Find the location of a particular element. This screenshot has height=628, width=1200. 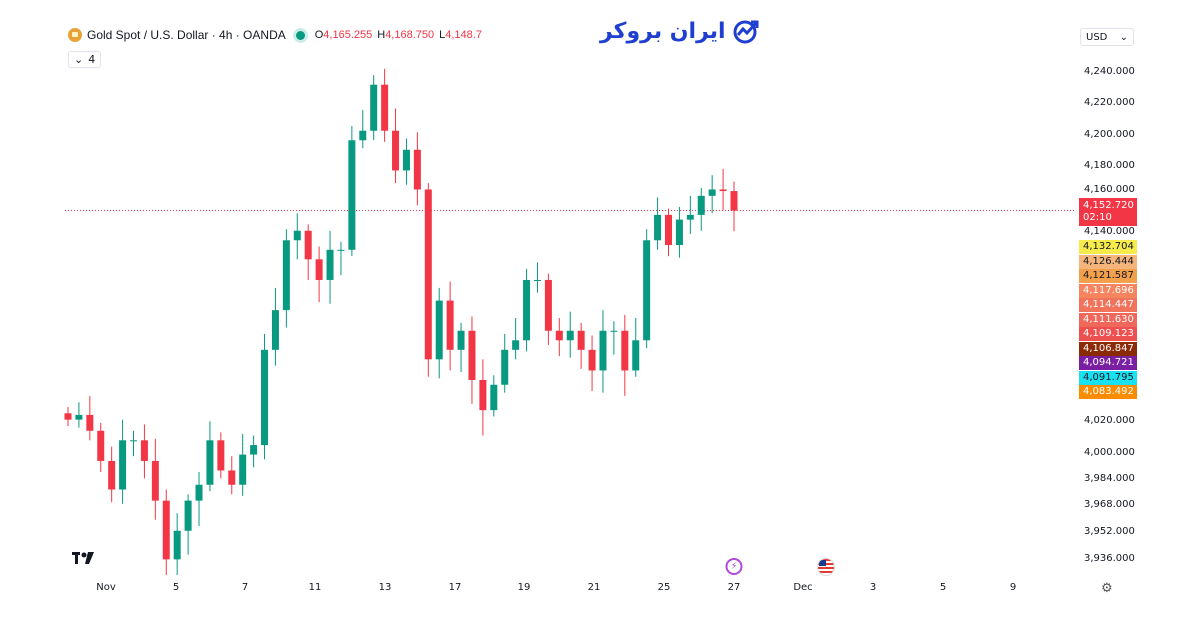

settings-gear-icon: ⚙ is located at coordinates (1107, 588).